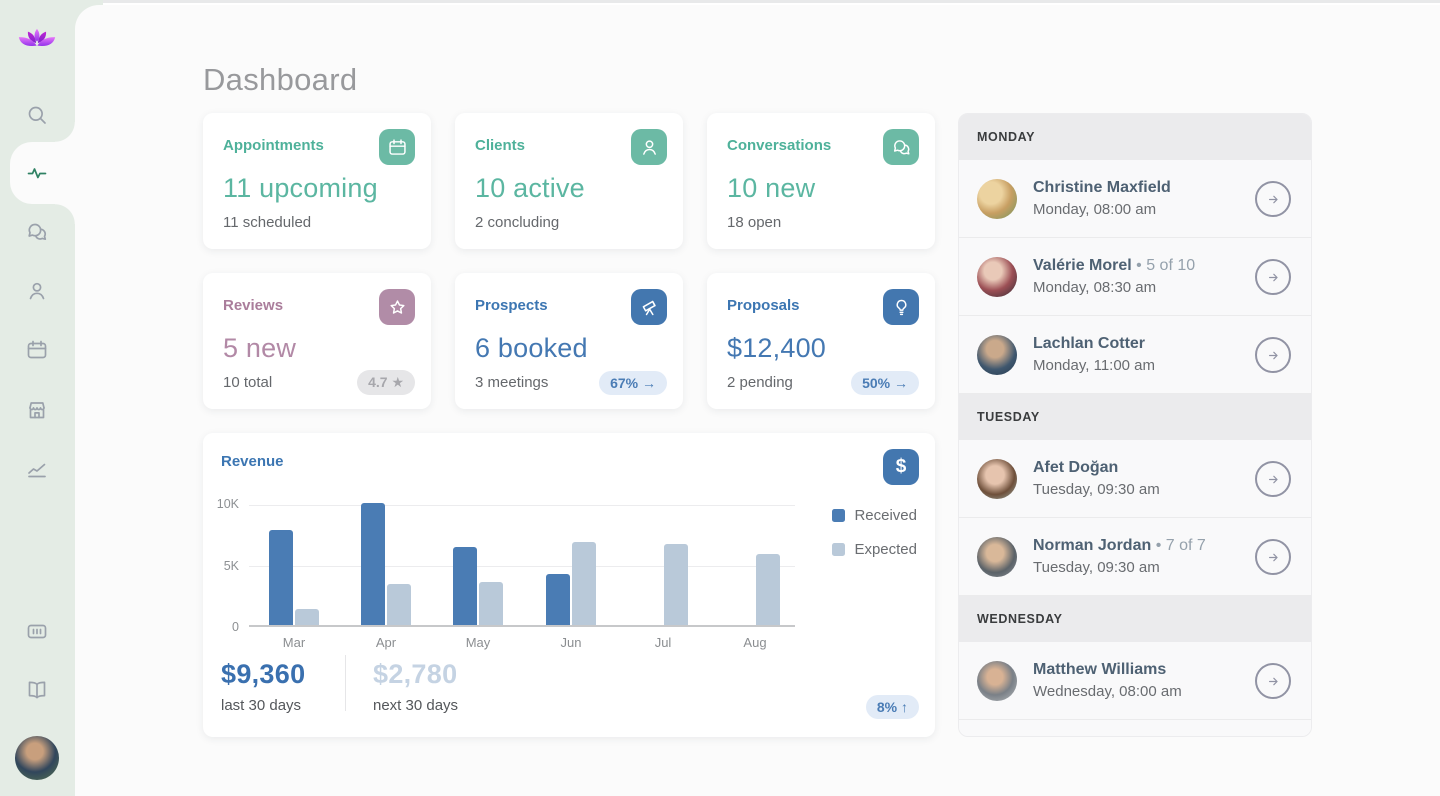  I want to click on sidebar-item-library, so click(37, 690).